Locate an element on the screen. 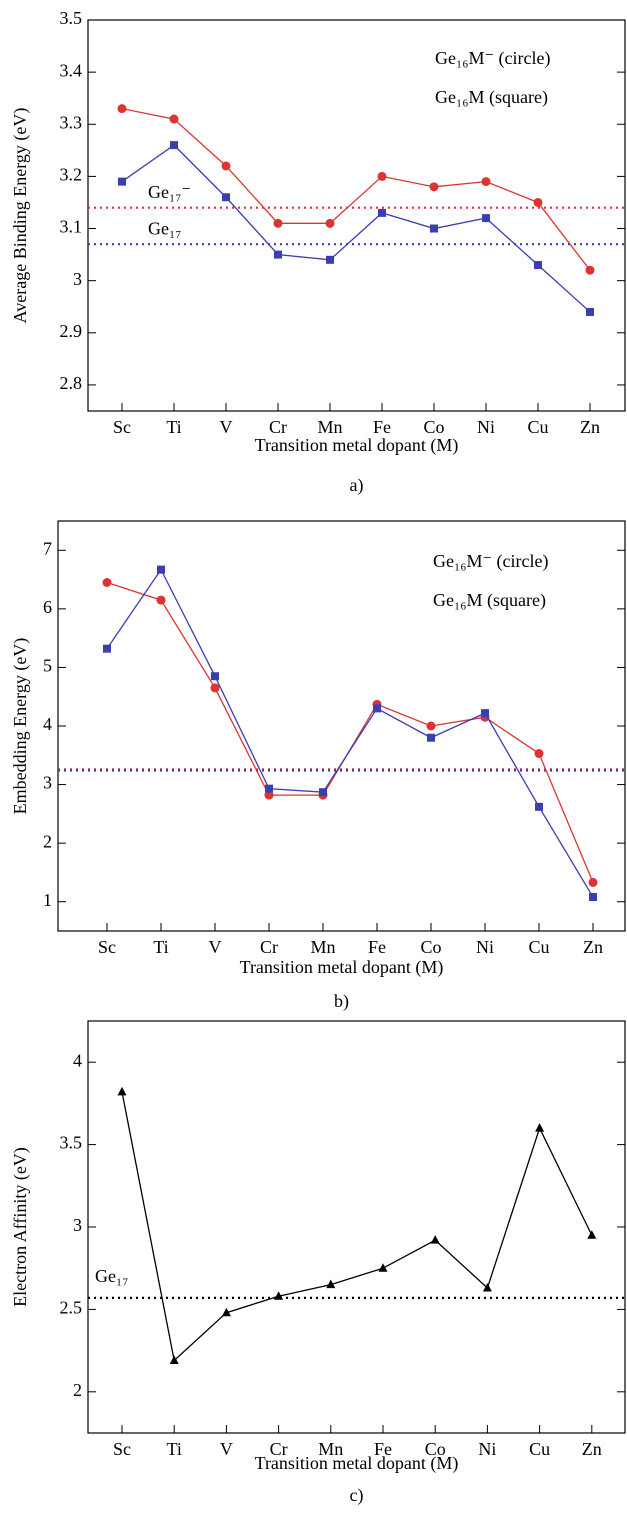 This screenshot has height=1514, width=627. y-tick-label: 2.9 is located at coordinates (71, 331).